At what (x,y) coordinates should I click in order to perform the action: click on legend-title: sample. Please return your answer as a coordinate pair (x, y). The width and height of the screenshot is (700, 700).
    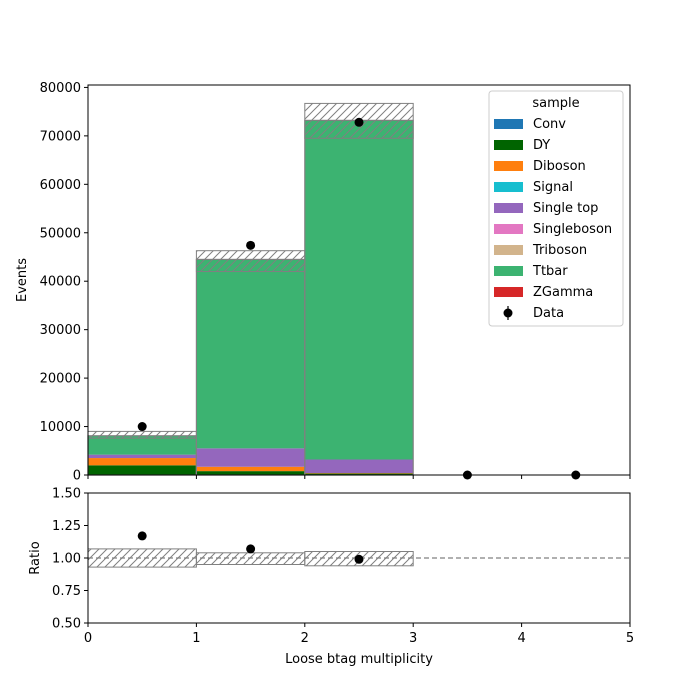
    Looking at the image, I should click on (555, 103).